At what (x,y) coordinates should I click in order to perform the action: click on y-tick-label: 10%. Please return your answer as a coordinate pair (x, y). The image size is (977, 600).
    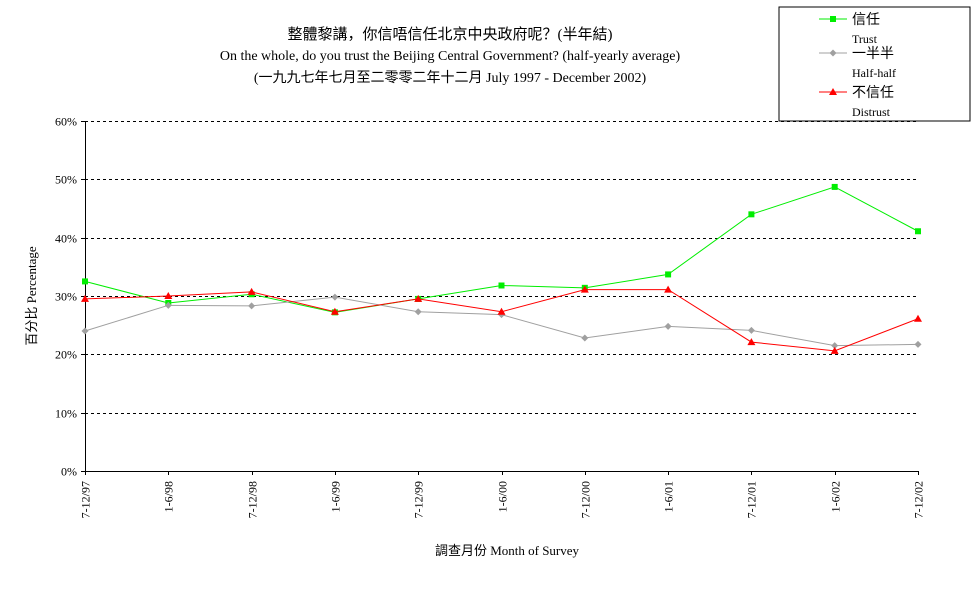
    Looking at the image, I should click on (66, 414).